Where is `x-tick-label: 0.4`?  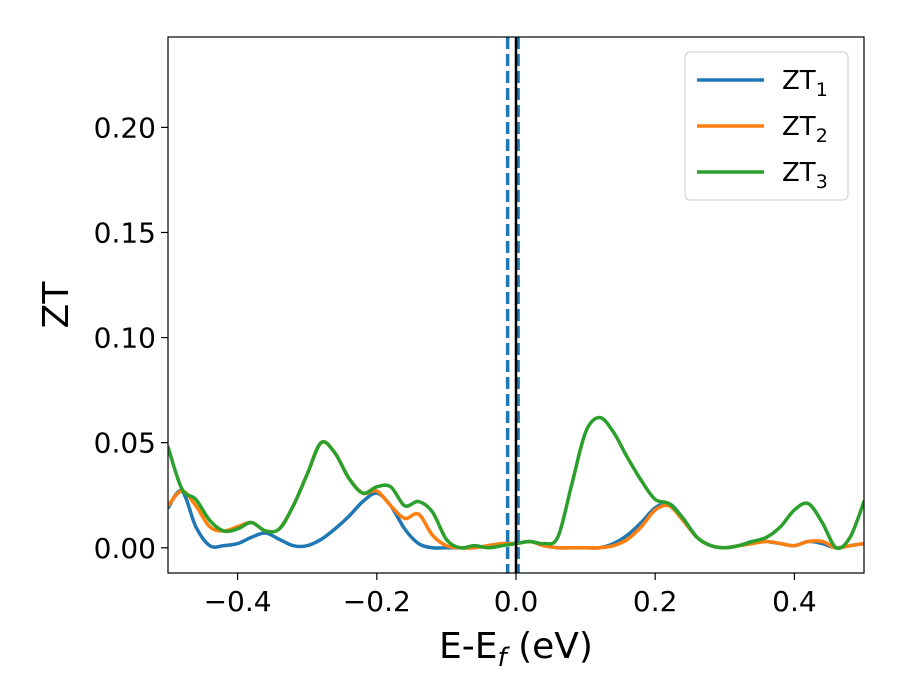
x-tick-label: 0.4 is located at coordinates (794, 601).